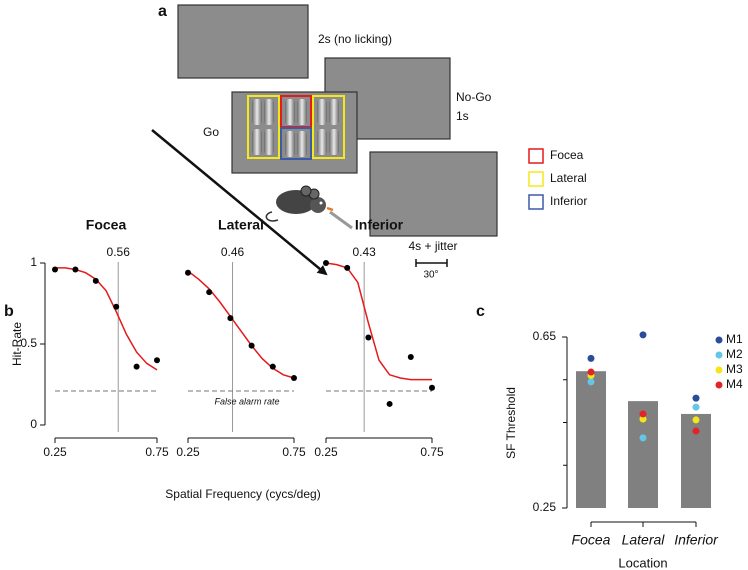 Image resolution: width=748 pixels, height=570 pixels. Describe the element at coordinates (591, 439) in the screenshot. I see `bar` at that location.